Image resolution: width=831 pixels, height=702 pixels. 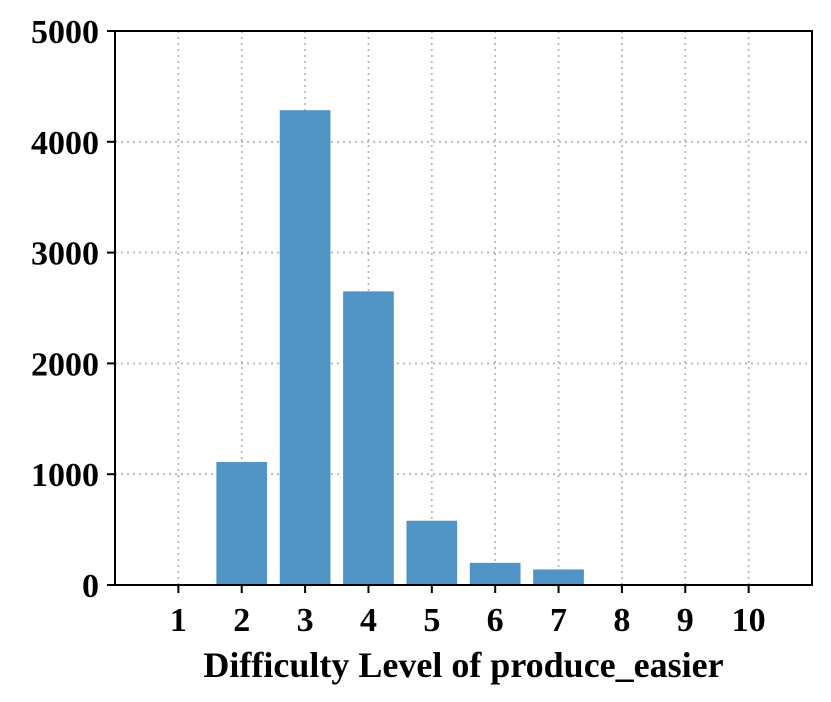 I want to click on y-tick-label: 5000, so click(x=65, y=32).